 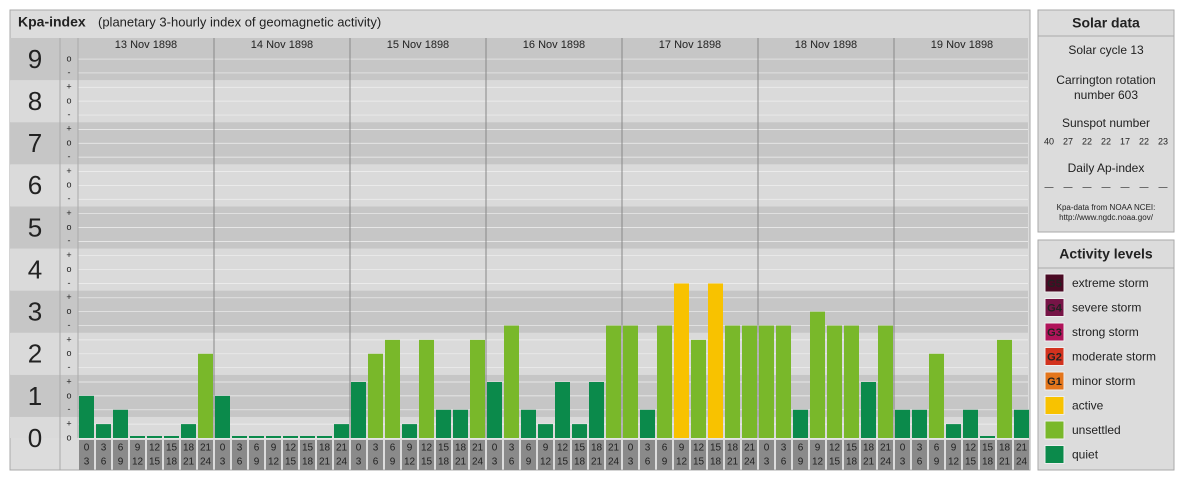 I want to click on y-tick-label: 5, so click(x=35, y=227).